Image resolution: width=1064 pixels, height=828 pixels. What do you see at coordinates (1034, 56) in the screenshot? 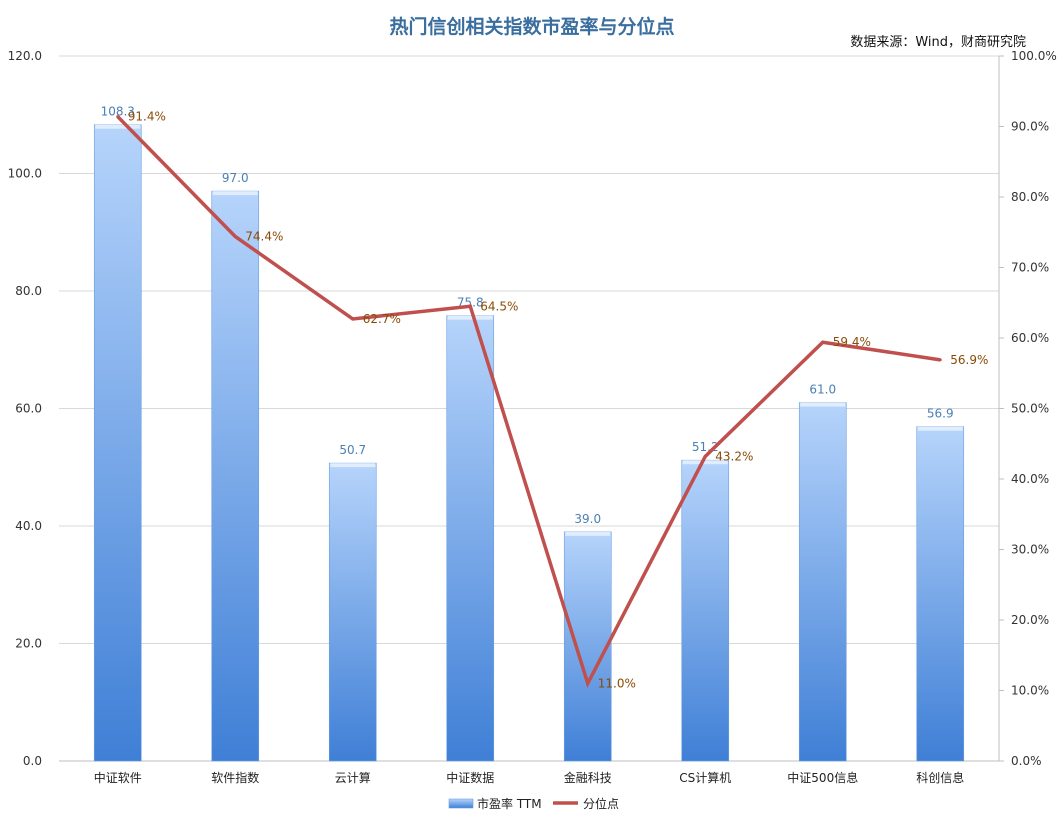
I see `right-tick-label: 100.0%` at bounding box center [1034, 56].